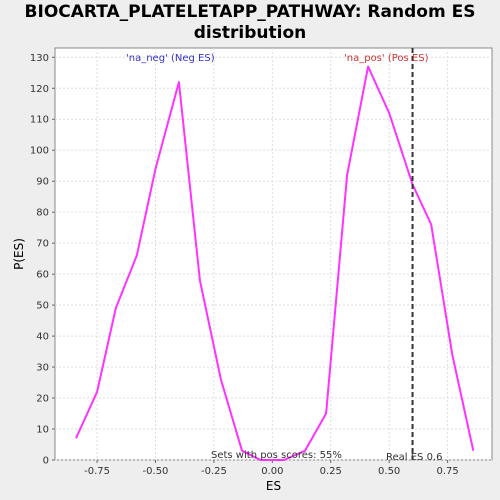 Image resolution: width=500 pixels, height=500 pixels. Describe the element at coordinates (39, 58) in the screenshot. I see `y-tick-label: 130` at that location.